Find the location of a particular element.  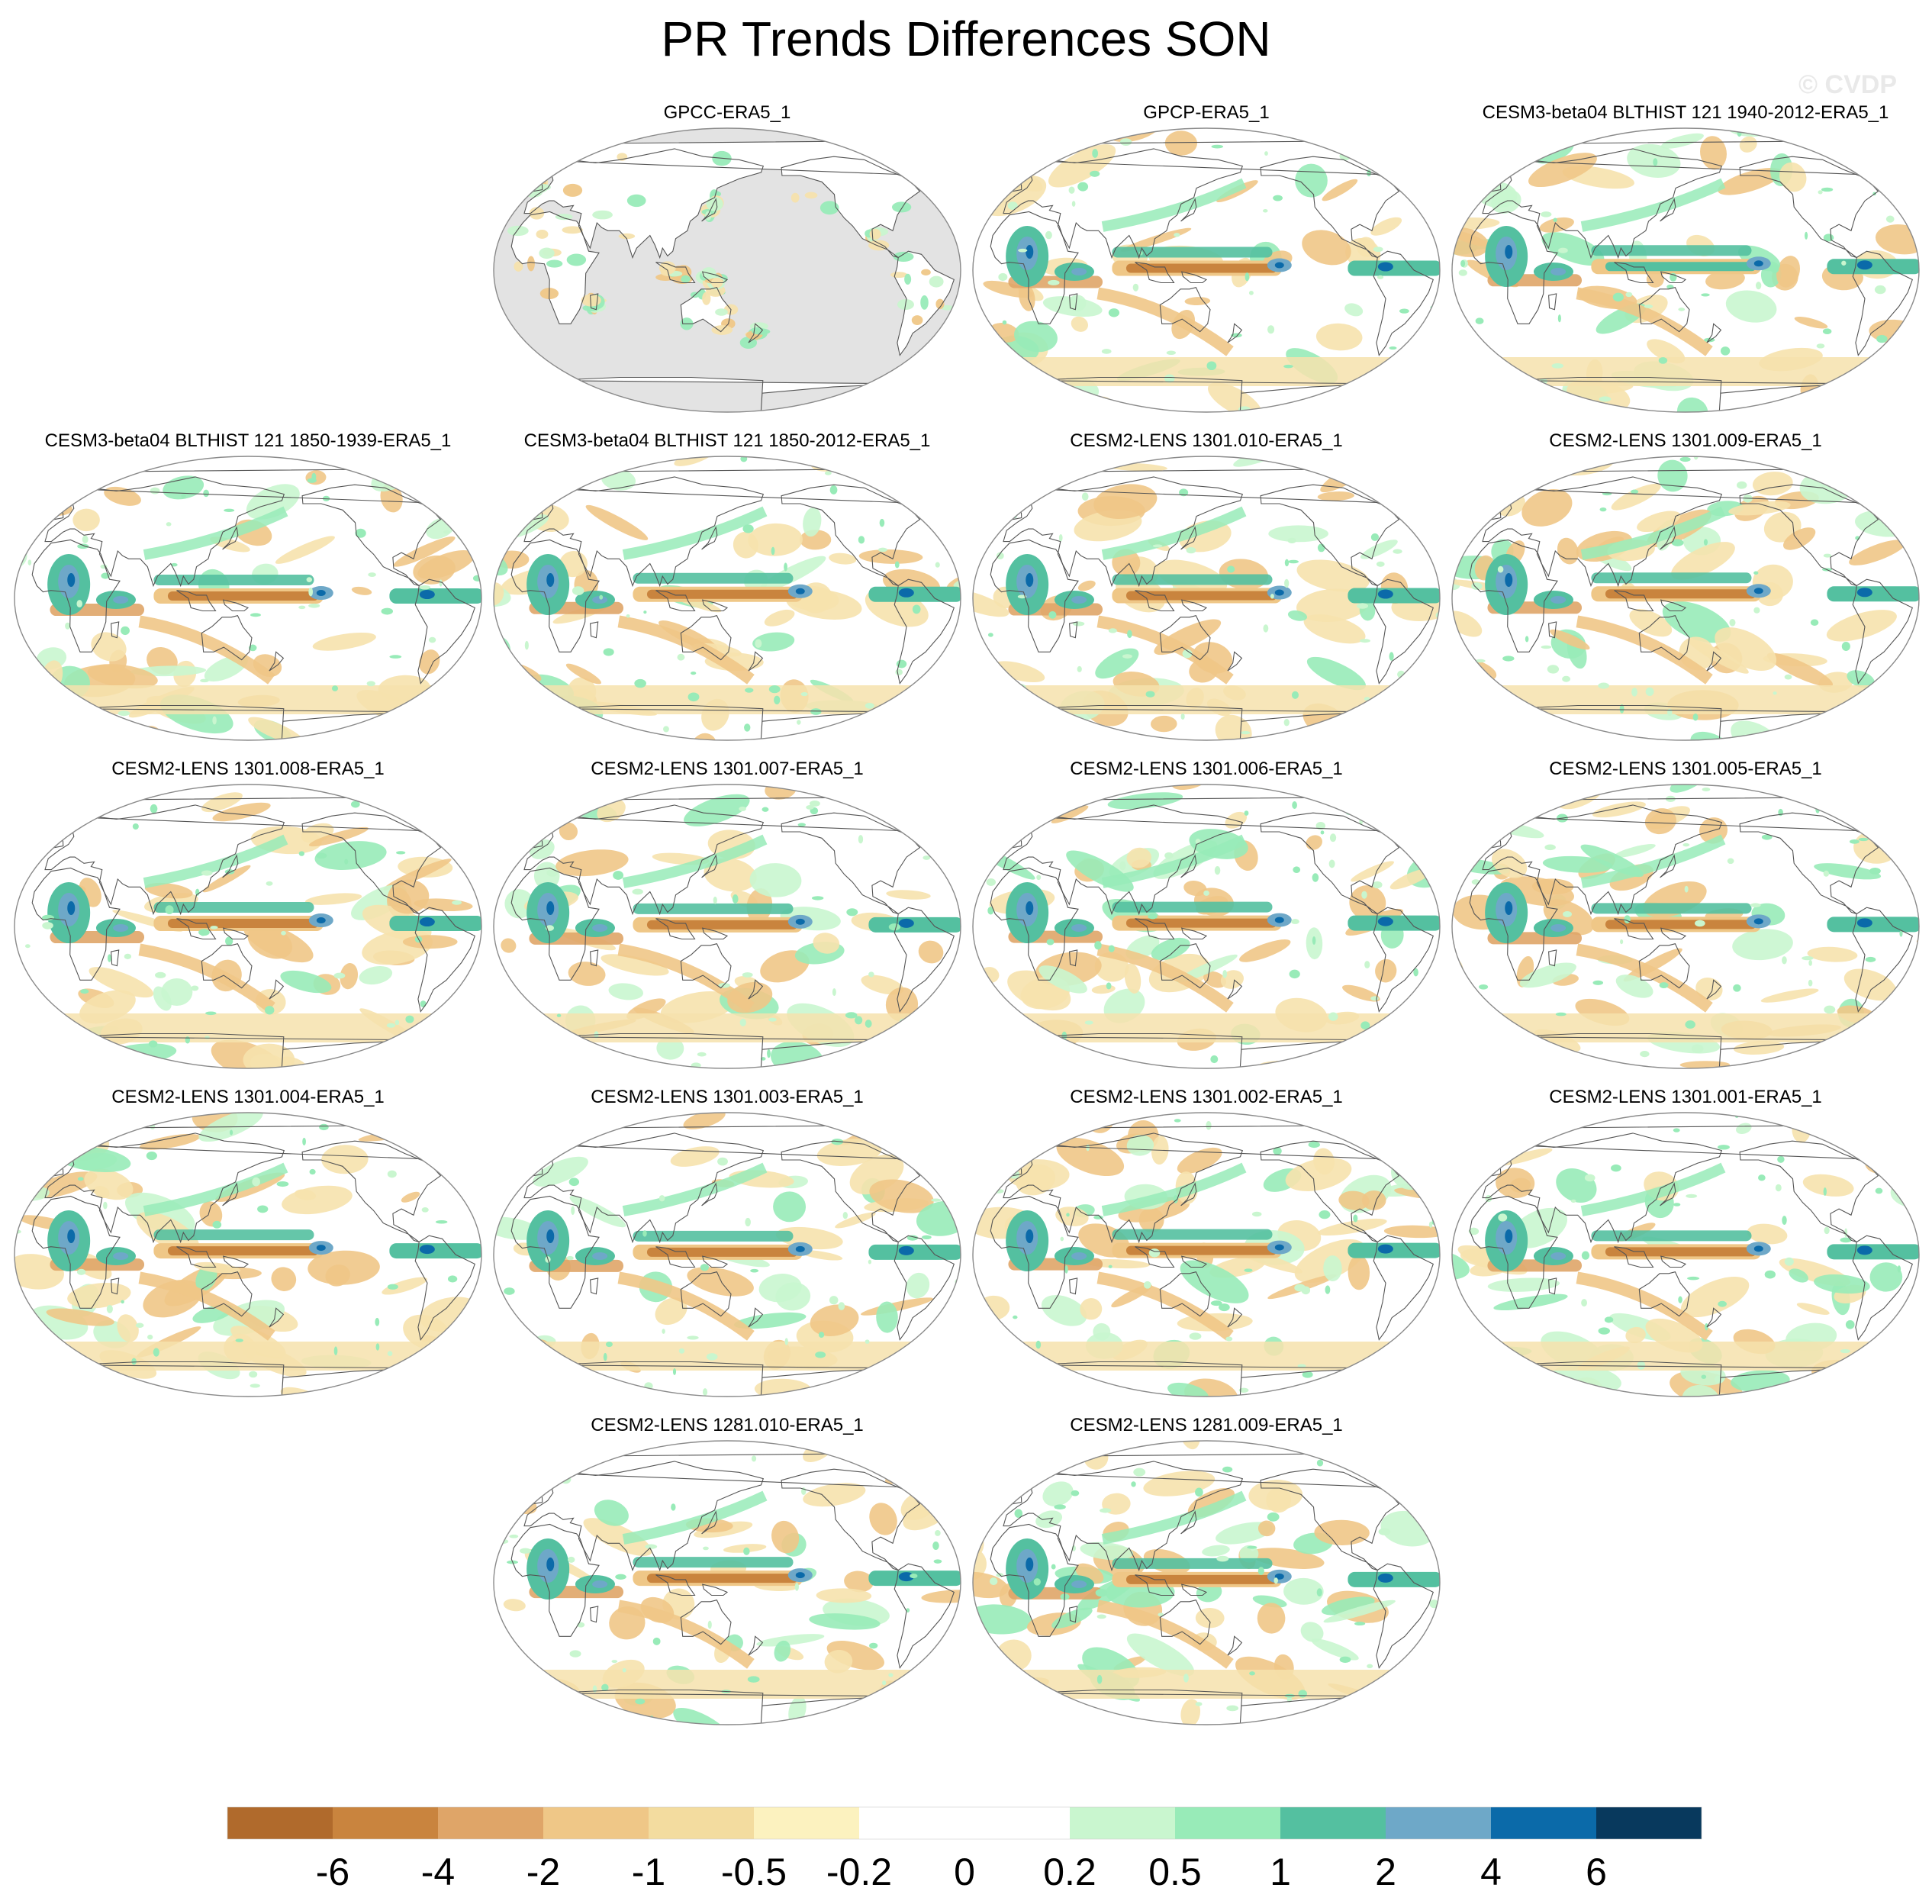

colorbar-tick-label: 2 is located at coordinates (1385, 1872).